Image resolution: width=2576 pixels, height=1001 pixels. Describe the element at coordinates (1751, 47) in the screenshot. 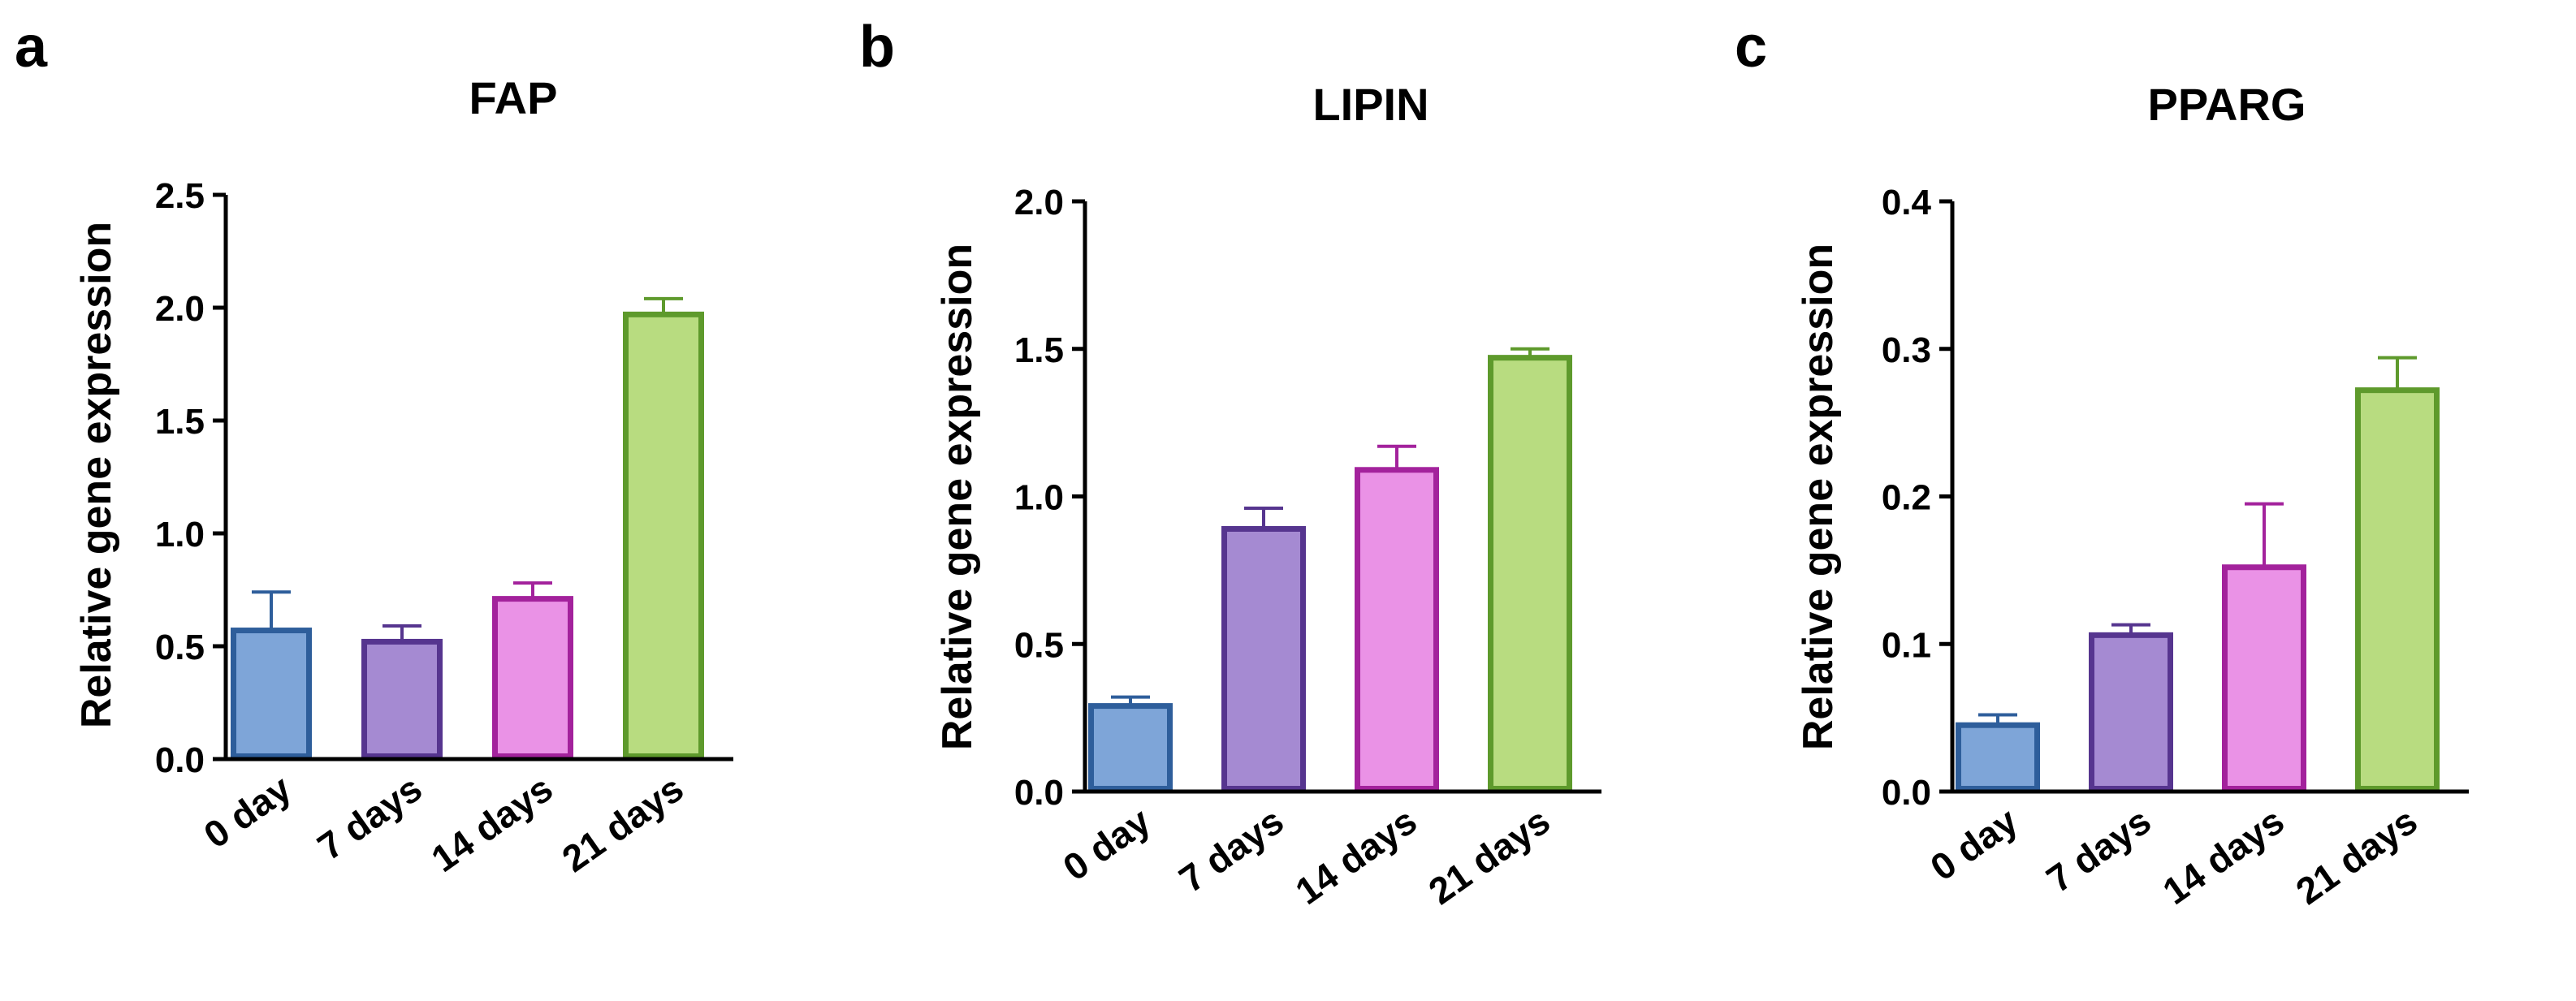

I see `panel-letter: c` at that location.